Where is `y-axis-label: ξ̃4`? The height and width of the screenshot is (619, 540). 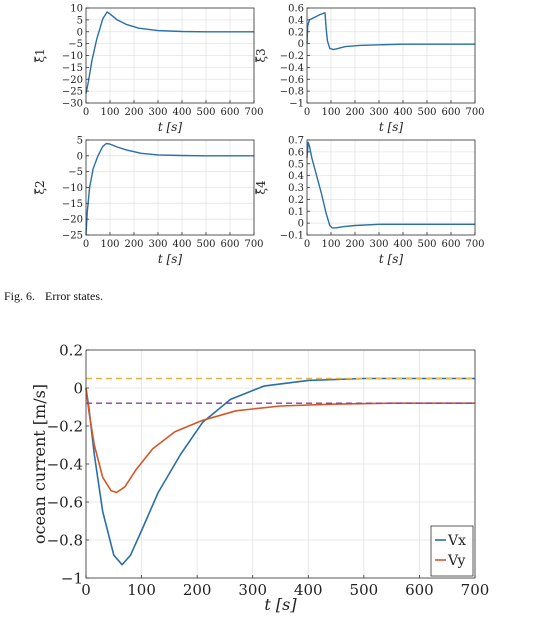 y-axis-label: ξ̃4 is located at coordinates (261, 187).